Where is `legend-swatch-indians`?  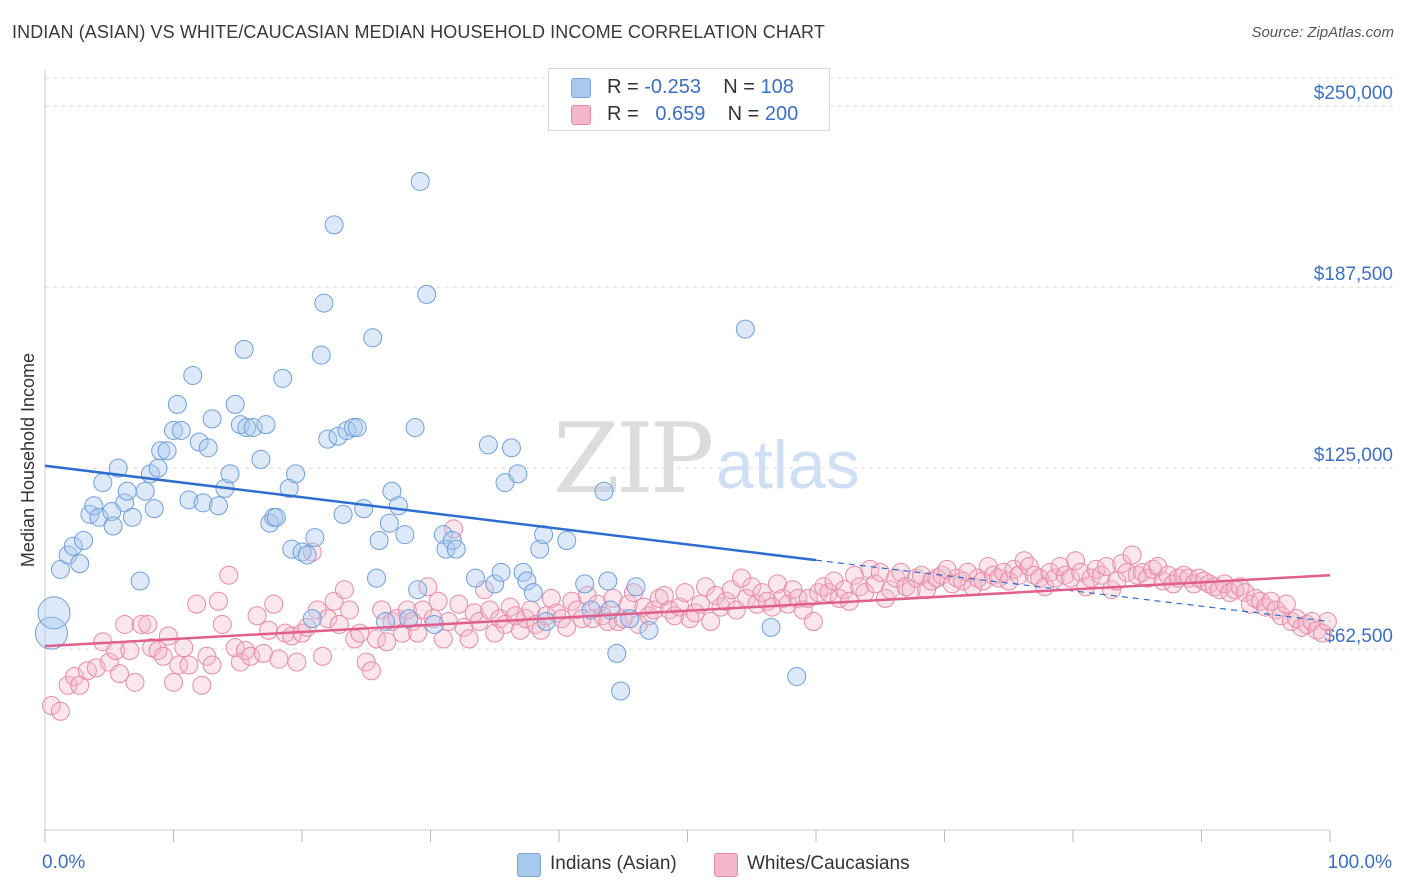 legend-swatch-indians is located at coordinates (581, 88).